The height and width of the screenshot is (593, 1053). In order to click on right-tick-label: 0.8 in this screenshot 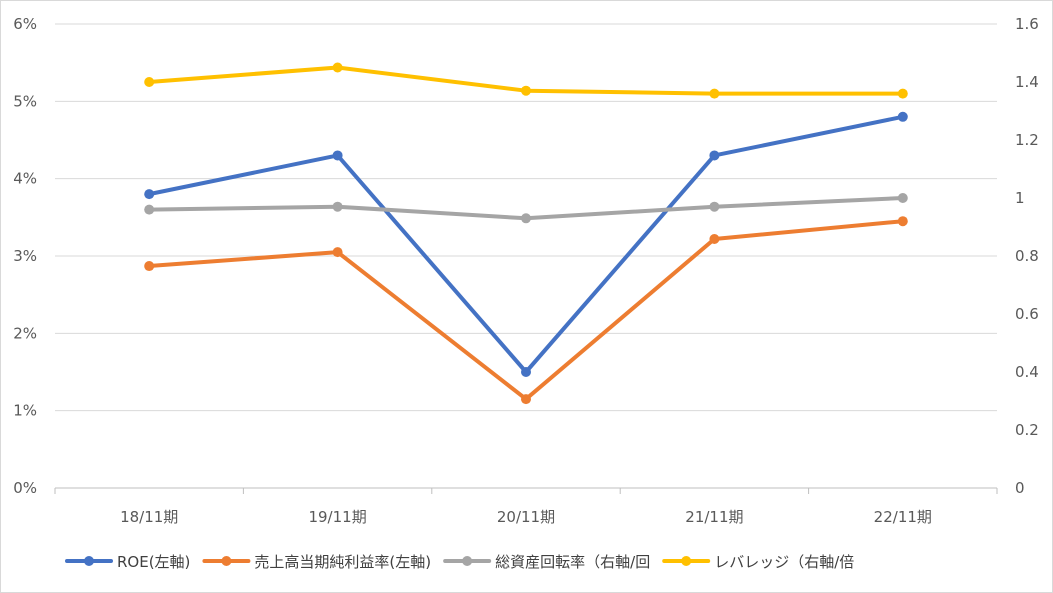, I will do `click(1027, 256)`.